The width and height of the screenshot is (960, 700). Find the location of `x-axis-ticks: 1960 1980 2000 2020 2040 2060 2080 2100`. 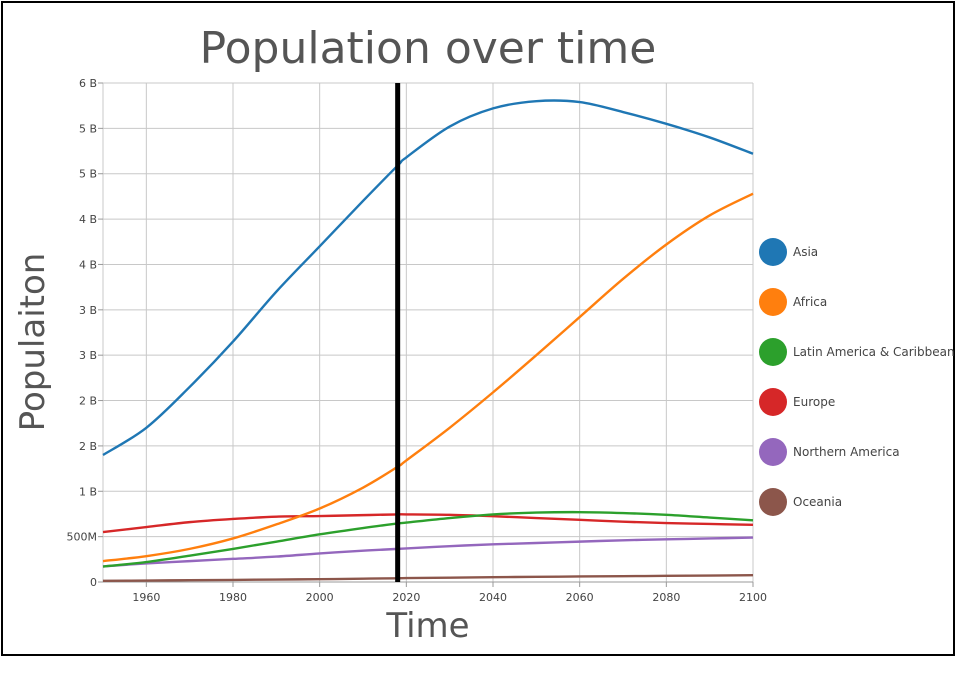

x-axis-ticks: 1960 1980 2000 2020 2040 2060 2080 2100 is located at coordinates (435, 592).